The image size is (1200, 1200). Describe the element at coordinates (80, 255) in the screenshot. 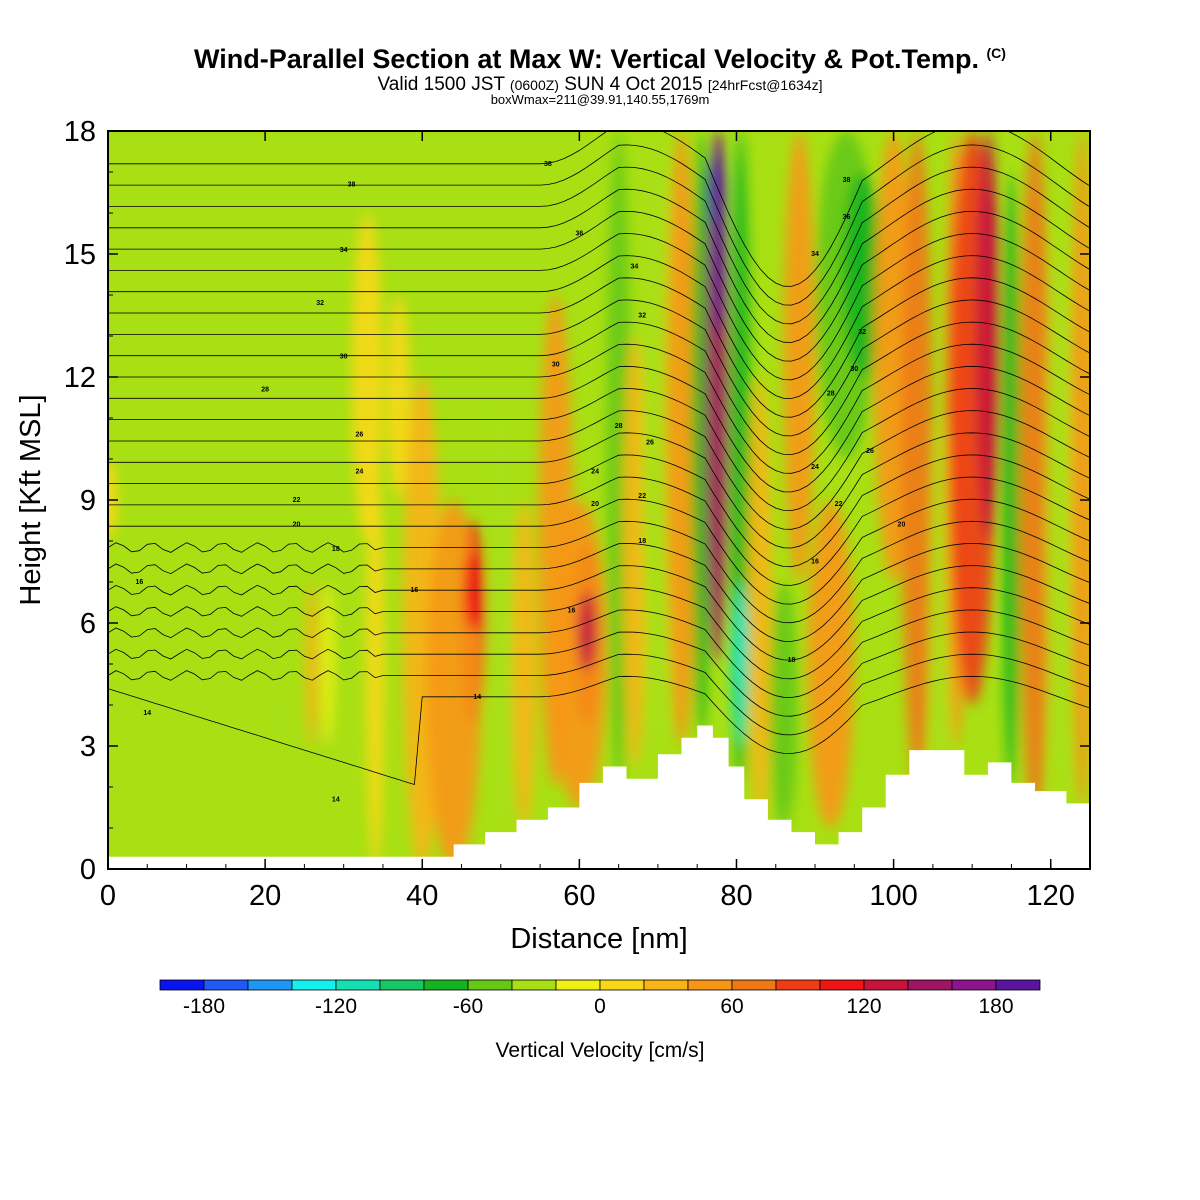

I see `y-tick-label: 15` at that location.